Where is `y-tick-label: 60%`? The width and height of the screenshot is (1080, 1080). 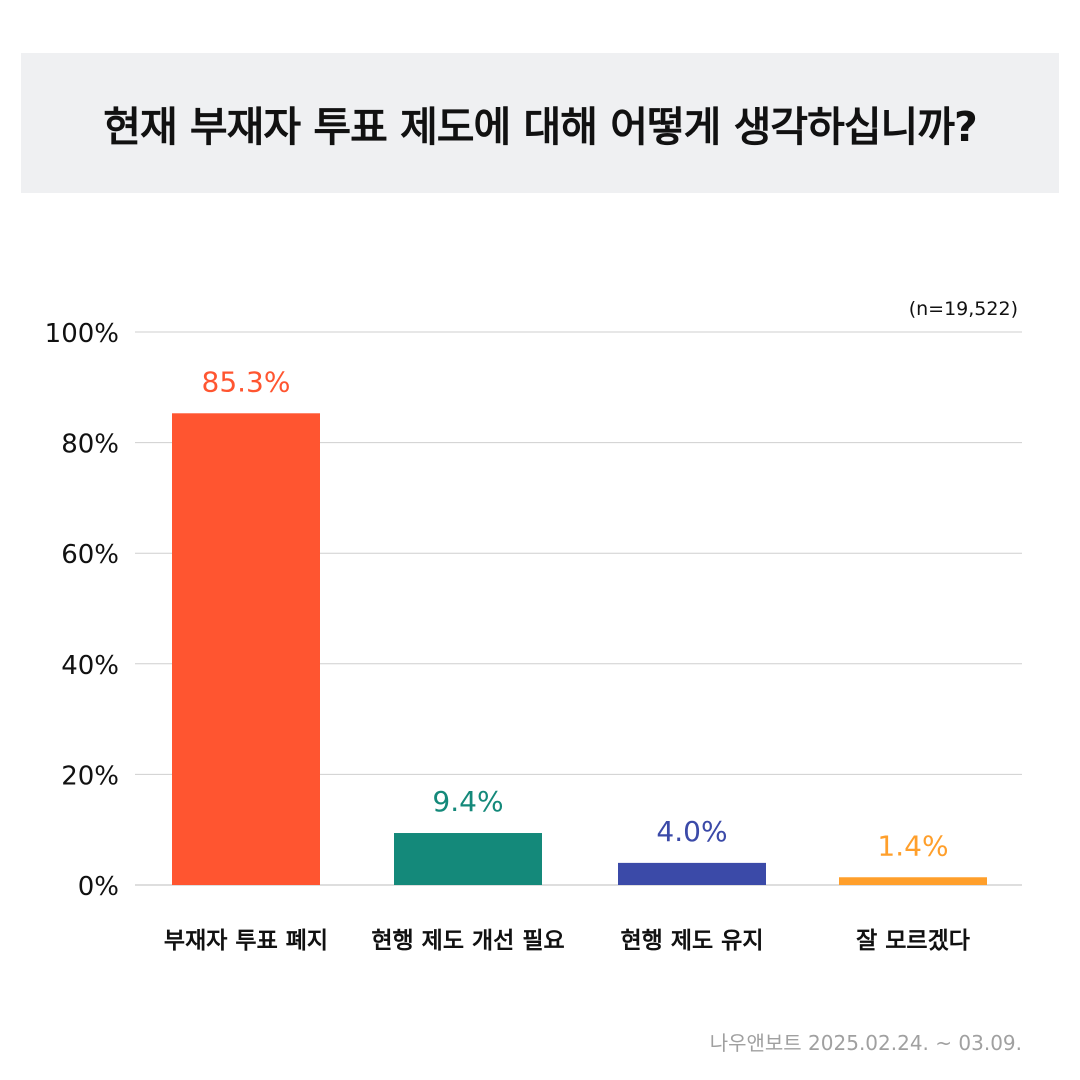
y-tick-label: 60% is located at coordinates (90, 555).